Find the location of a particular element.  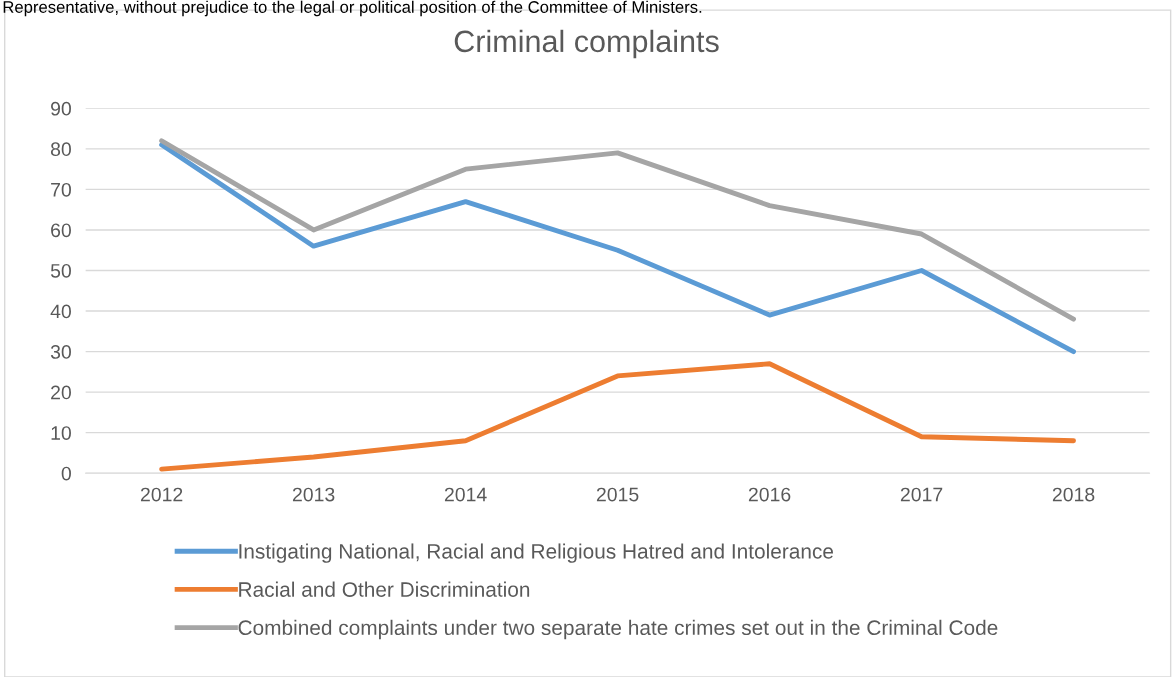

text: Representative, without prejudice to the legal or political position of the Committee of Ministers. is located at coordinates (352, 8).